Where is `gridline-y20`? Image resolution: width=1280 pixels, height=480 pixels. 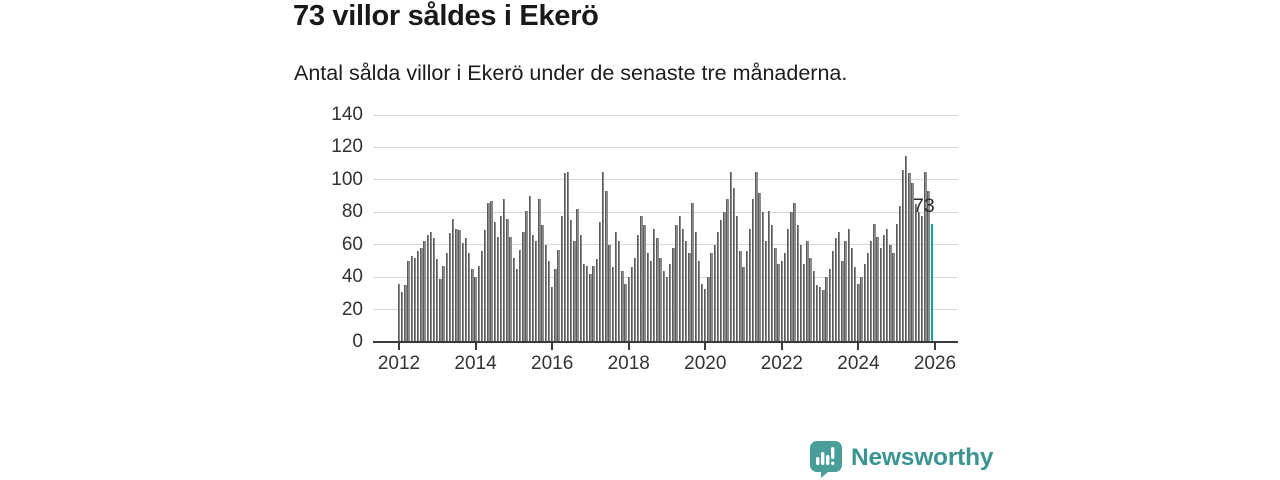
gridline-y20 is located at coordinates (665, 310).